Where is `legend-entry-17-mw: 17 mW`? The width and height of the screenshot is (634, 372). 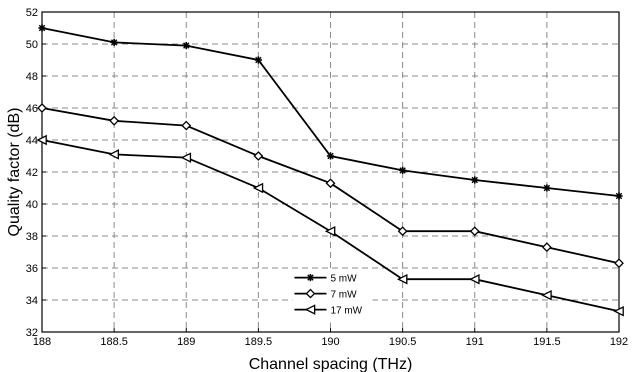 legend-entry-17-mw: 17 mW is located at coordinates (328, 310).